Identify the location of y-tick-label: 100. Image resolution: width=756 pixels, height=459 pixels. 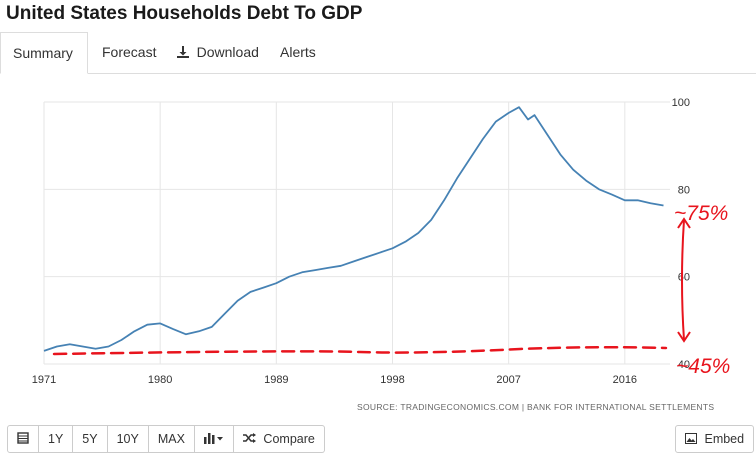
(681, 103).